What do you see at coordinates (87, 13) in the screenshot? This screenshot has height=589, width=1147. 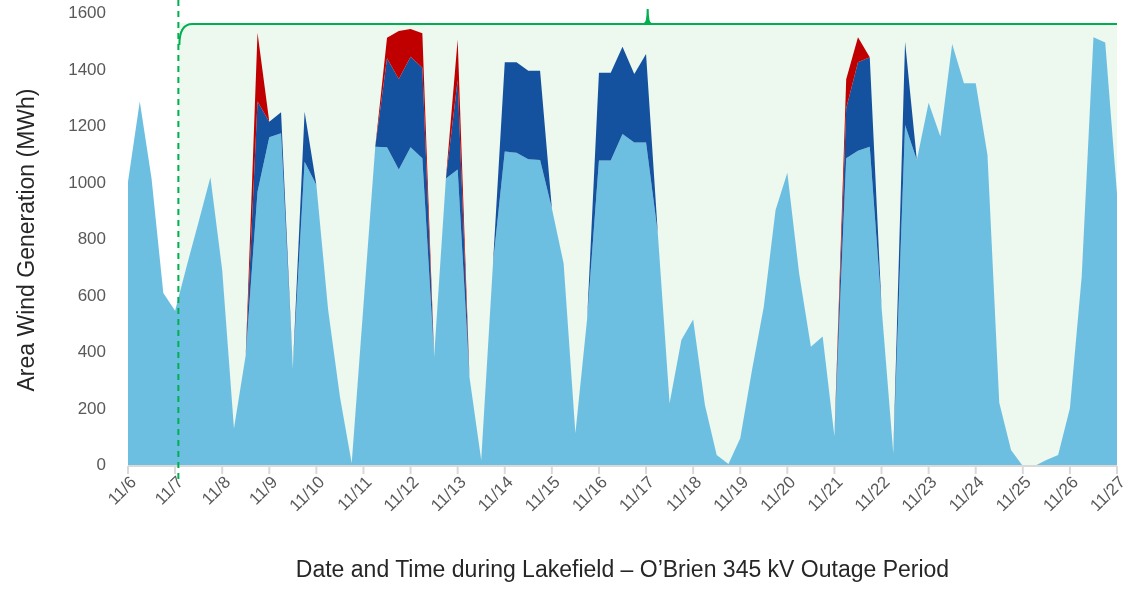 I see `y-tick-label: 1600` at bounding box center [87, 13].